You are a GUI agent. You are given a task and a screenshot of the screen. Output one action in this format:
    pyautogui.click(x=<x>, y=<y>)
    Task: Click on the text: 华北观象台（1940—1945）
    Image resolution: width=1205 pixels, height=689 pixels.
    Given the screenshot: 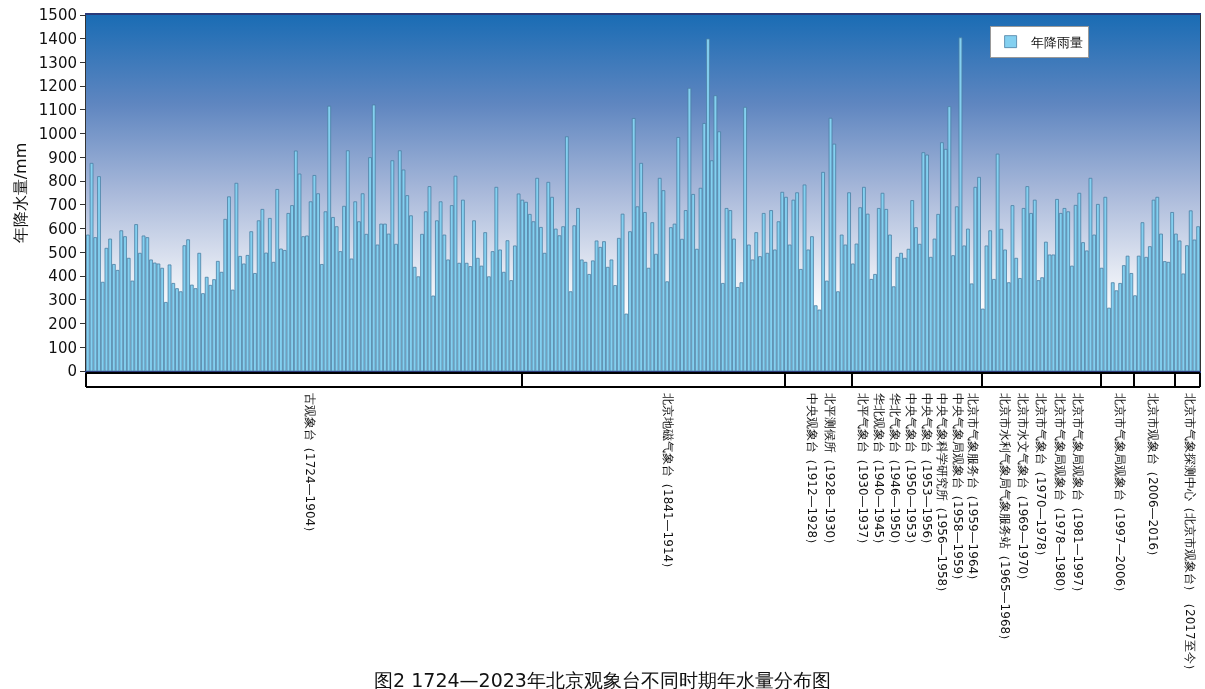 What is the action you would take?
    pyautogui.click(x=879, y=472)
    